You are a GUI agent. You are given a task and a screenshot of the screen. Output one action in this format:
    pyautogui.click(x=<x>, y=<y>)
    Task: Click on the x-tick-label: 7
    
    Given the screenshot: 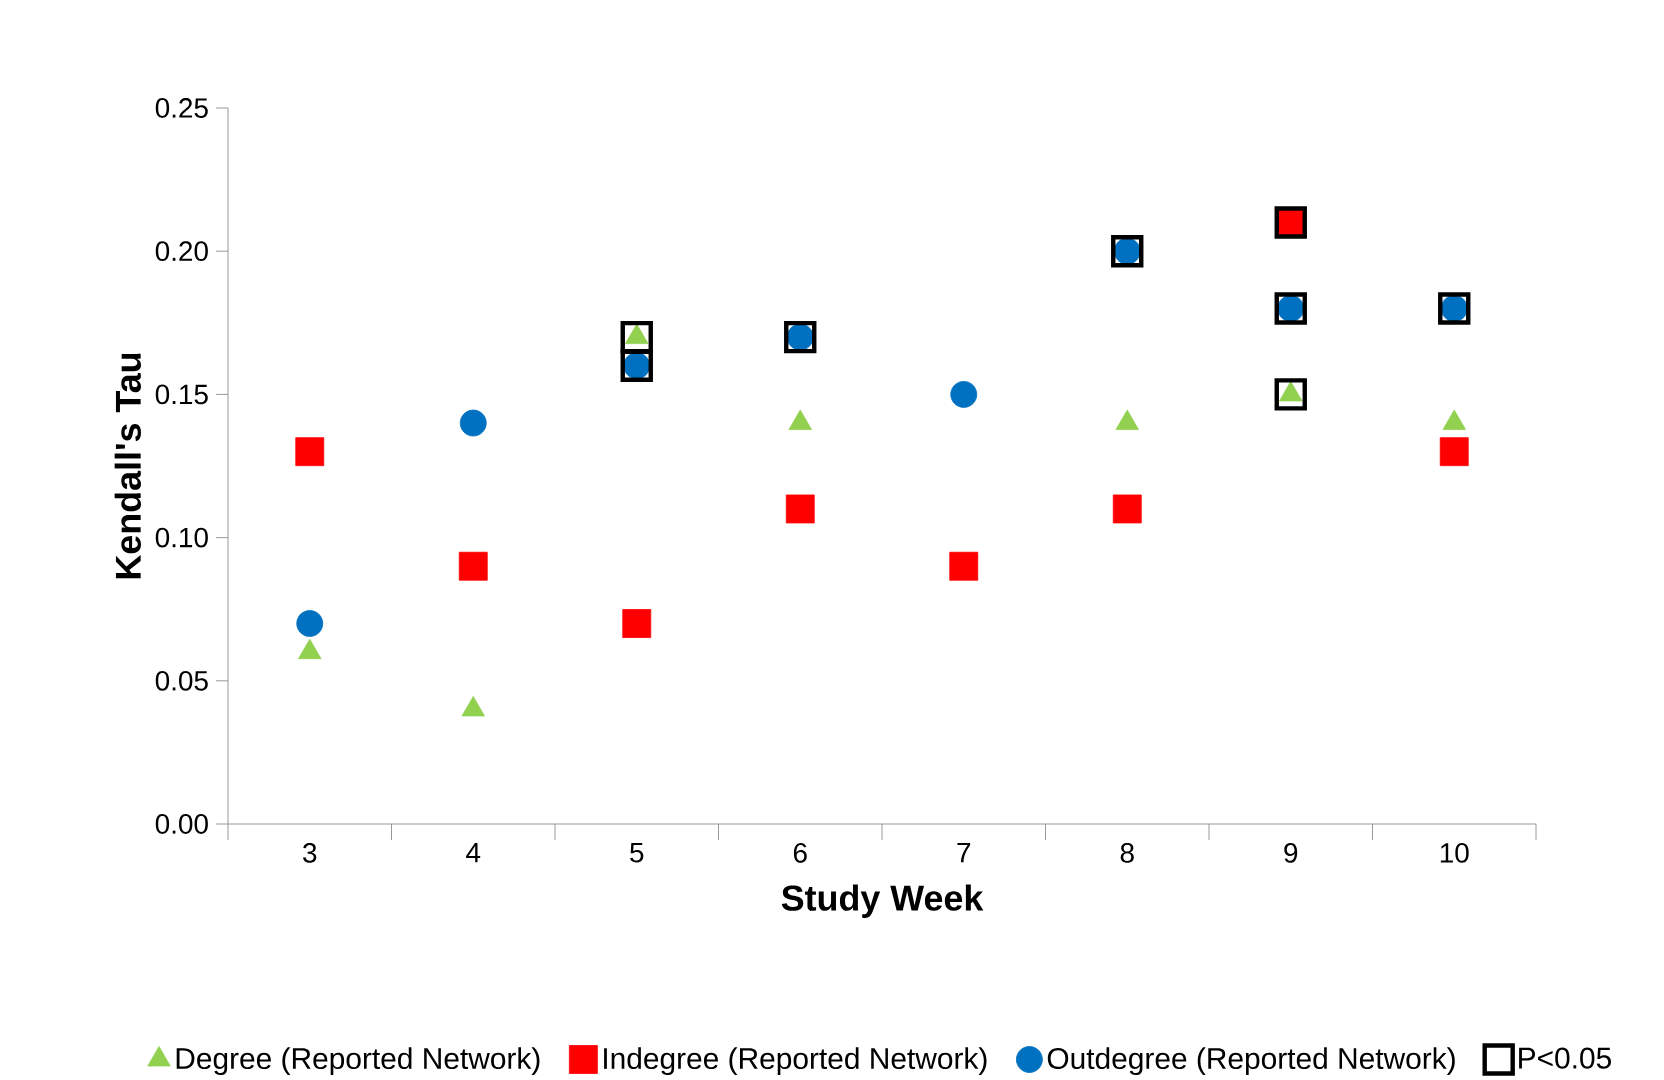 What is the action you would take?
    pyautogui.click(x=964, y=853)
    